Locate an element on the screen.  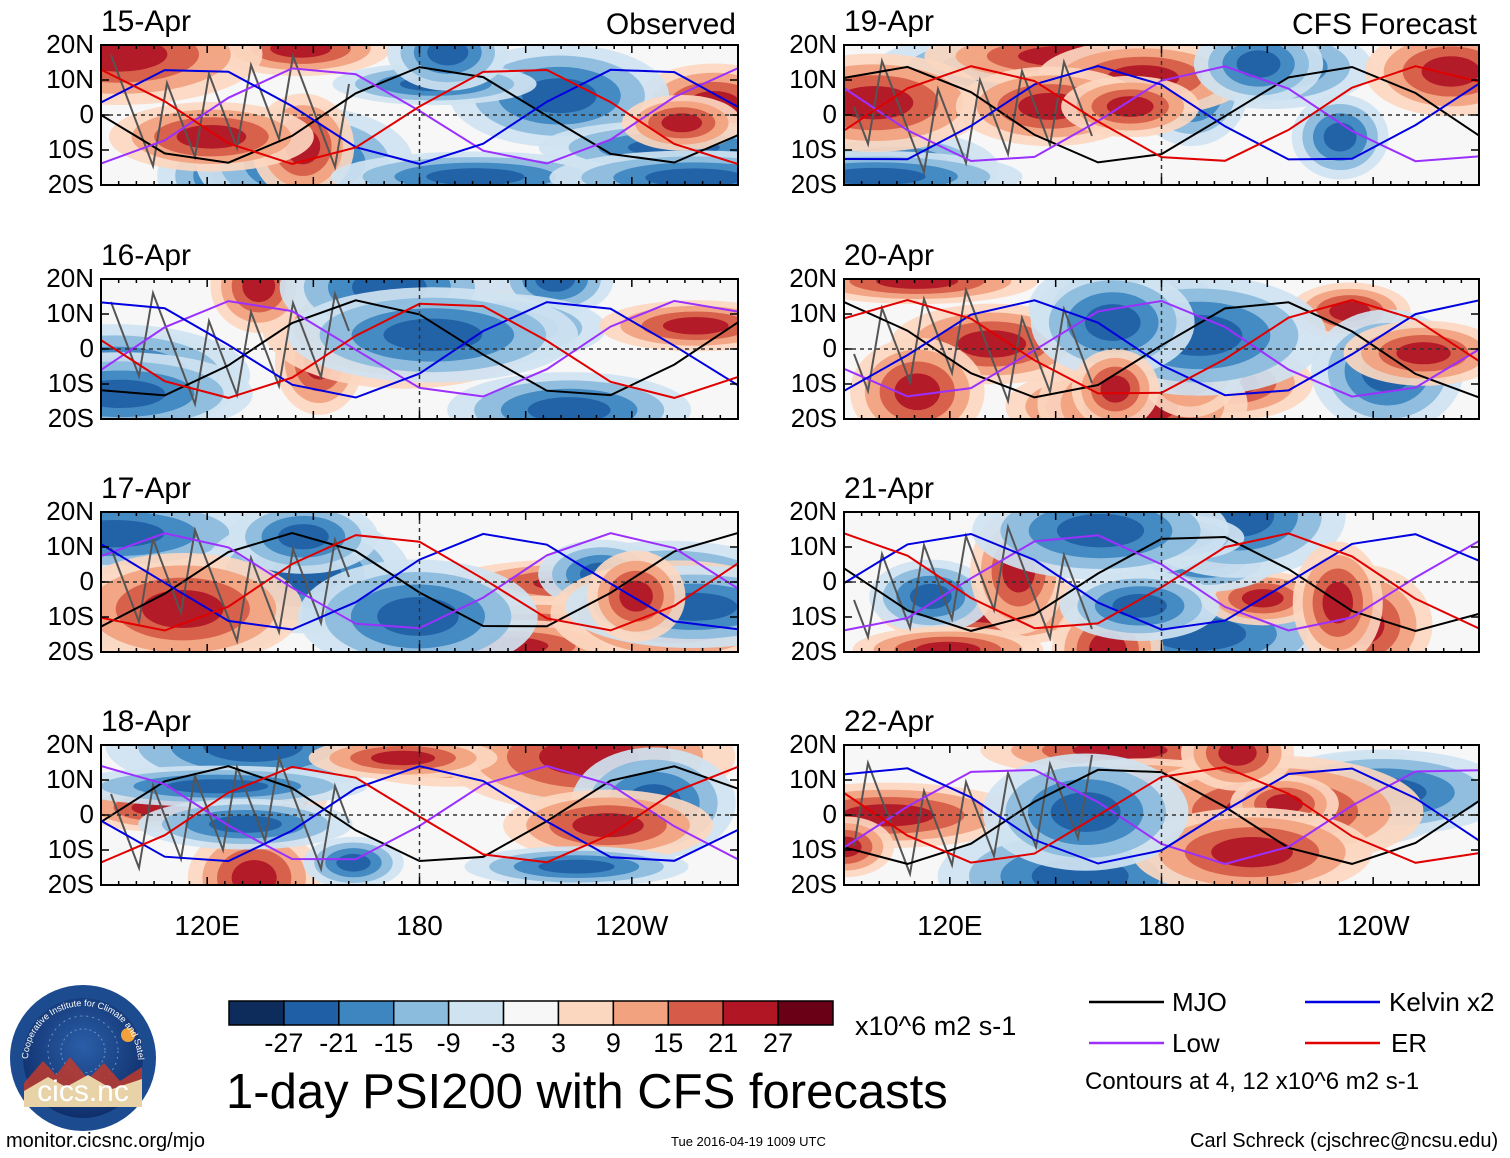
colorbar is located at coordinates (531, 1013).